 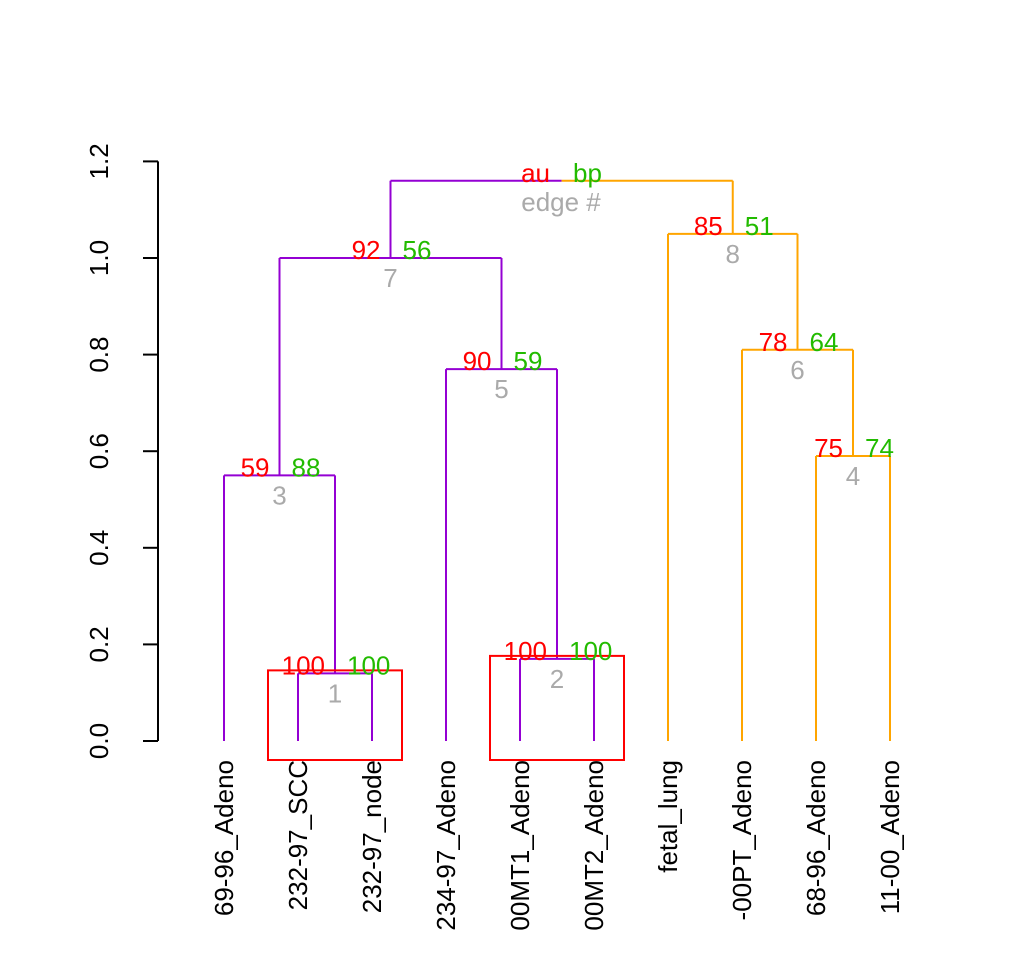 I want to click on au-label: 90, so click(x=477, y=361).